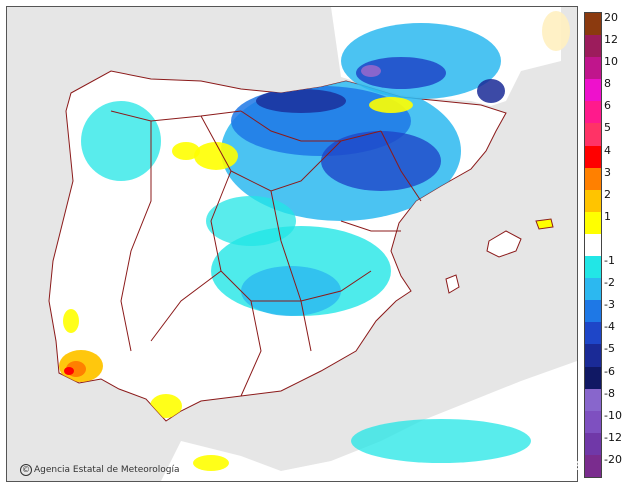 The width and height of the screenshot is (630, 500). What do you see at coordinates (609, 283) in the screenshot?
I see `legend-label: -2` at bounding box center [609, 283].